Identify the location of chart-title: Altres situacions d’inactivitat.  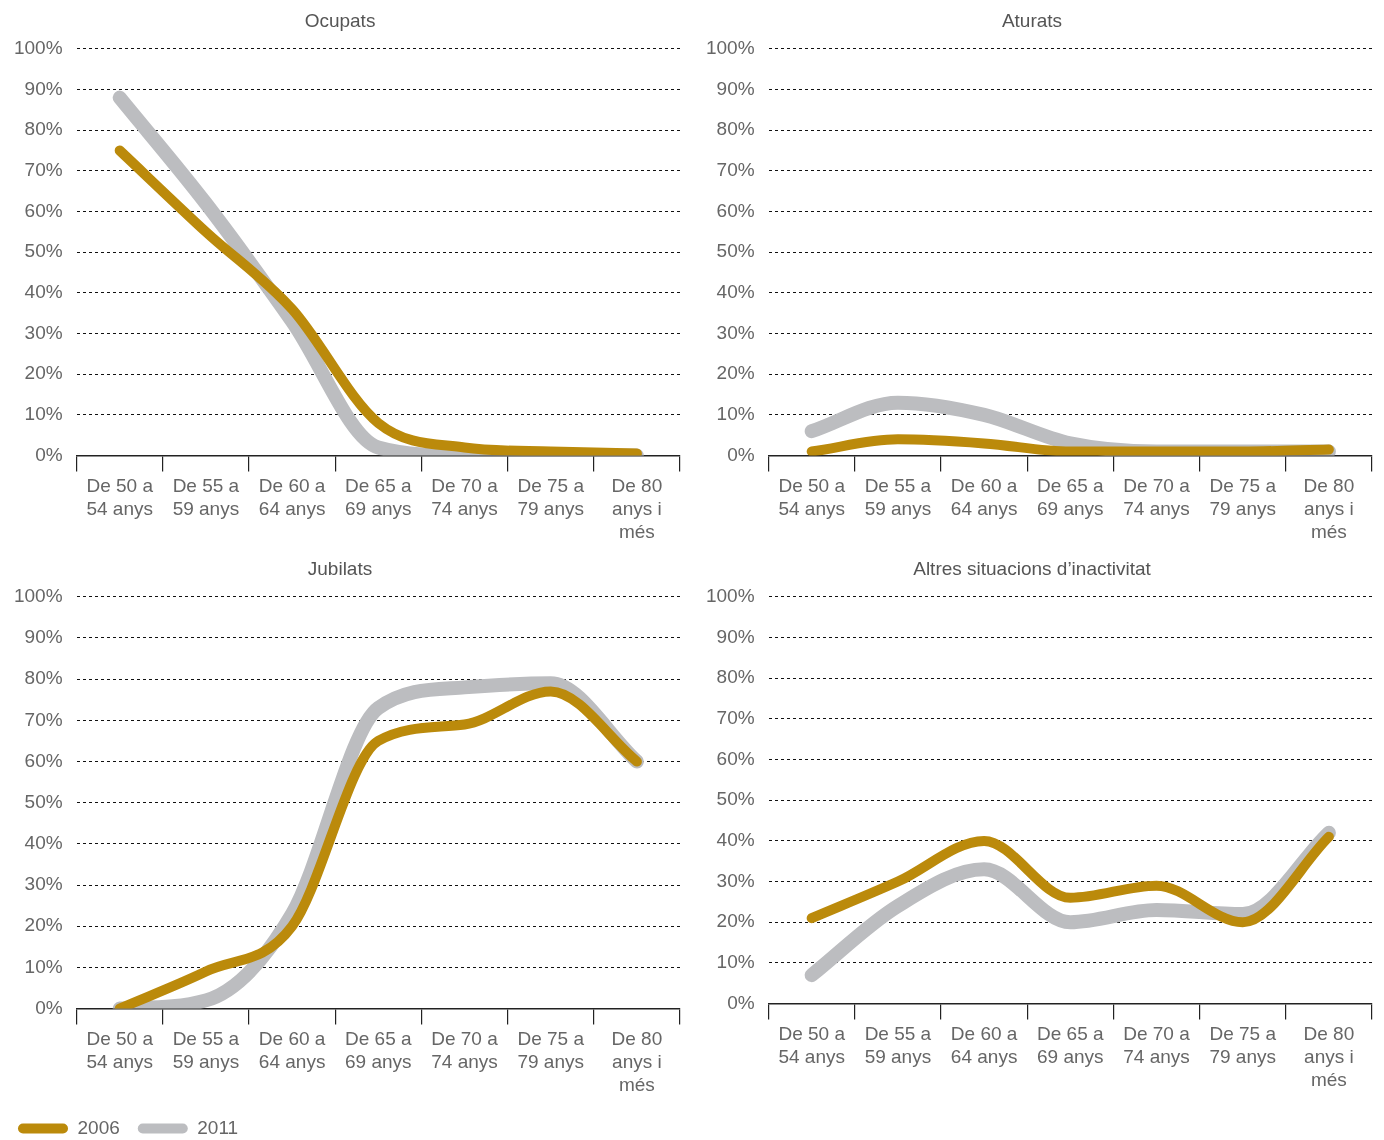
(1032, 568).